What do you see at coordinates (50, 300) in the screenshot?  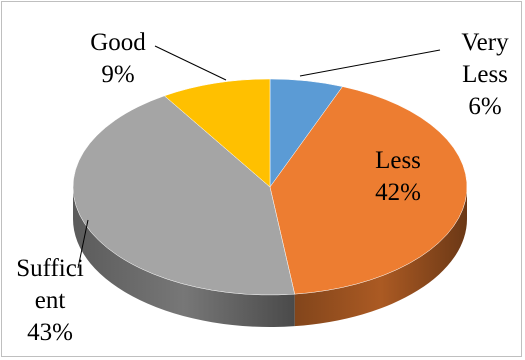 I see `data-label-sufficient: Suffici ent 43%` at bounding box center [50, 300].